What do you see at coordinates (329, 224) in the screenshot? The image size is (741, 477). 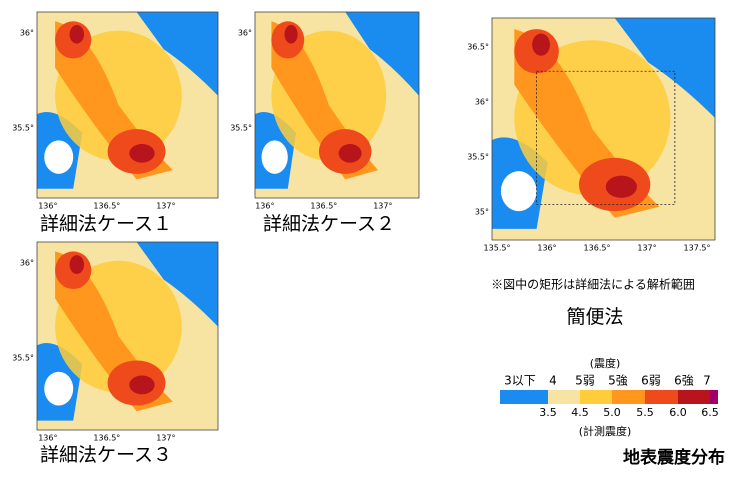 I see `panel-caption: 詳細法ケース２` at bounding box center [329, 224].